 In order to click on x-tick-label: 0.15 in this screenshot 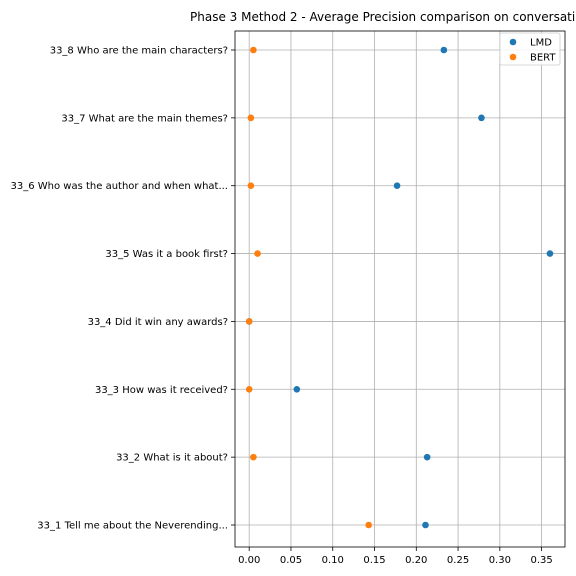, I will do `click(374, 560)`.